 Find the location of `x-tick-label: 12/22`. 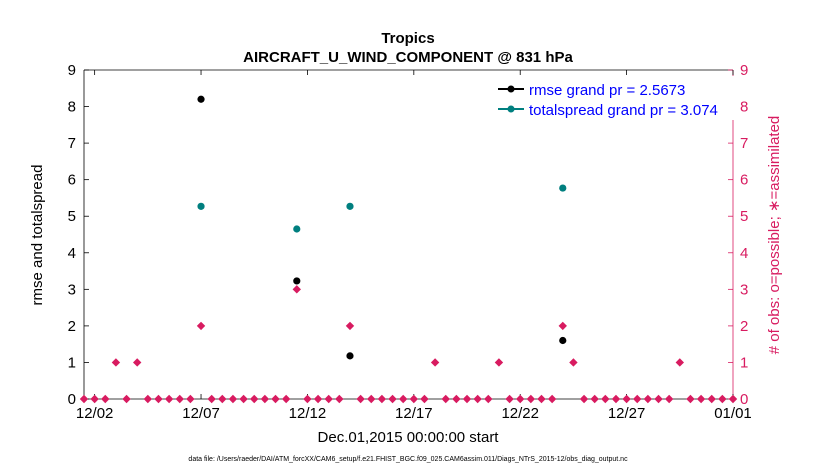

x-tick-label: 12/22 is located at coordinates (520, 413).